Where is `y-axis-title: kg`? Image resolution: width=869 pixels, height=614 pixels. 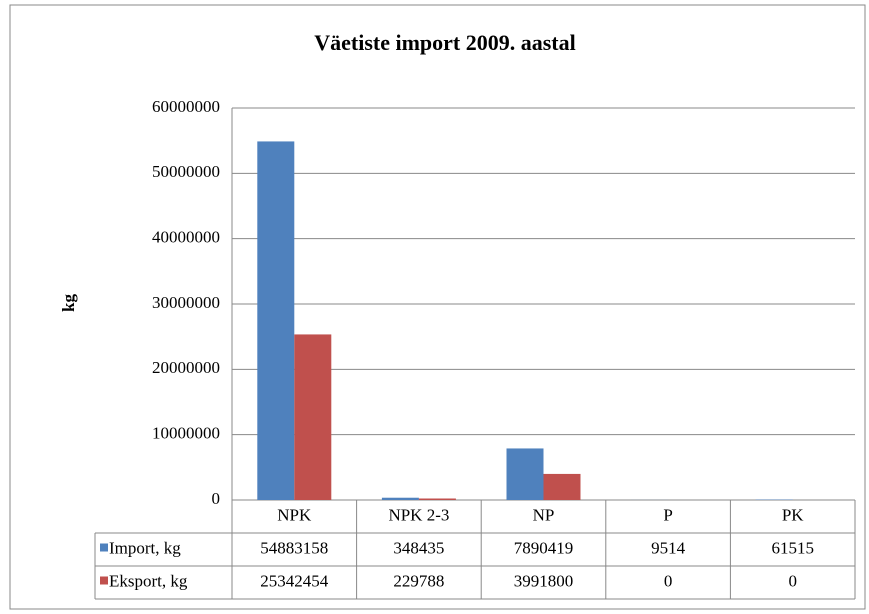
y-axis-title: kg is located at coordinates (68, 303).